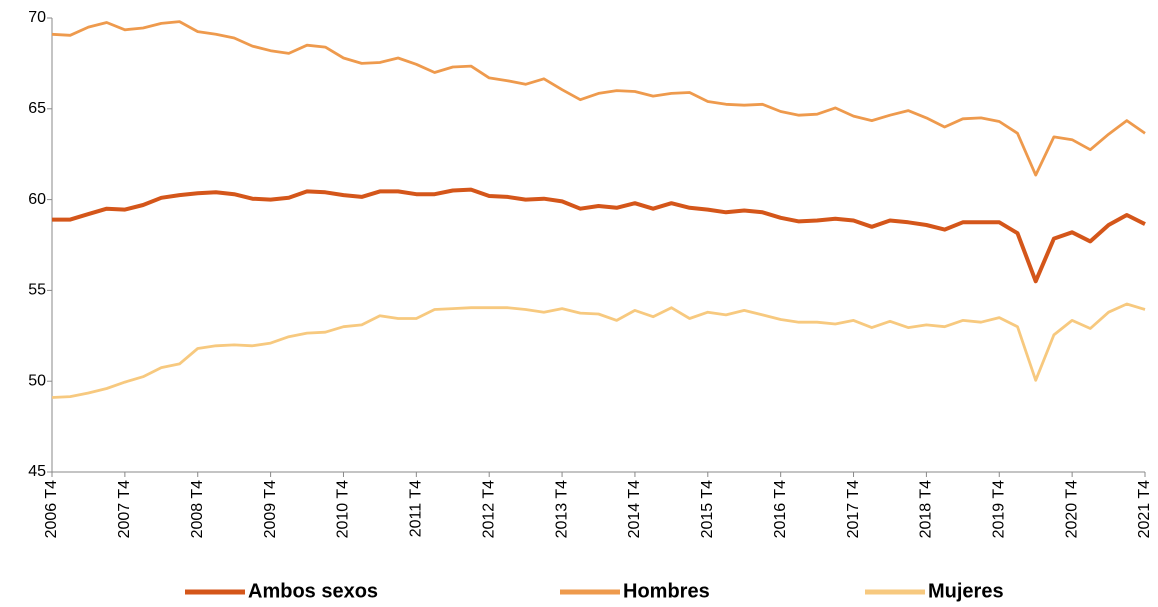  What do you see at coordinates (197, 509) in the screenshot?
I see `x-tick-label: 2008 T4` at bounding box center [197, 509].